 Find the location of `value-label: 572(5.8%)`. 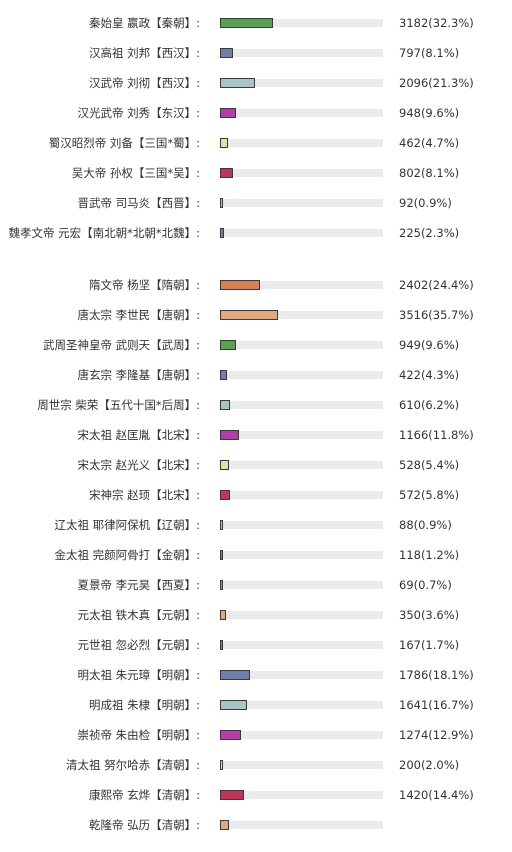

value-label: 572(5.8%) is located at coordinates (429, 495).